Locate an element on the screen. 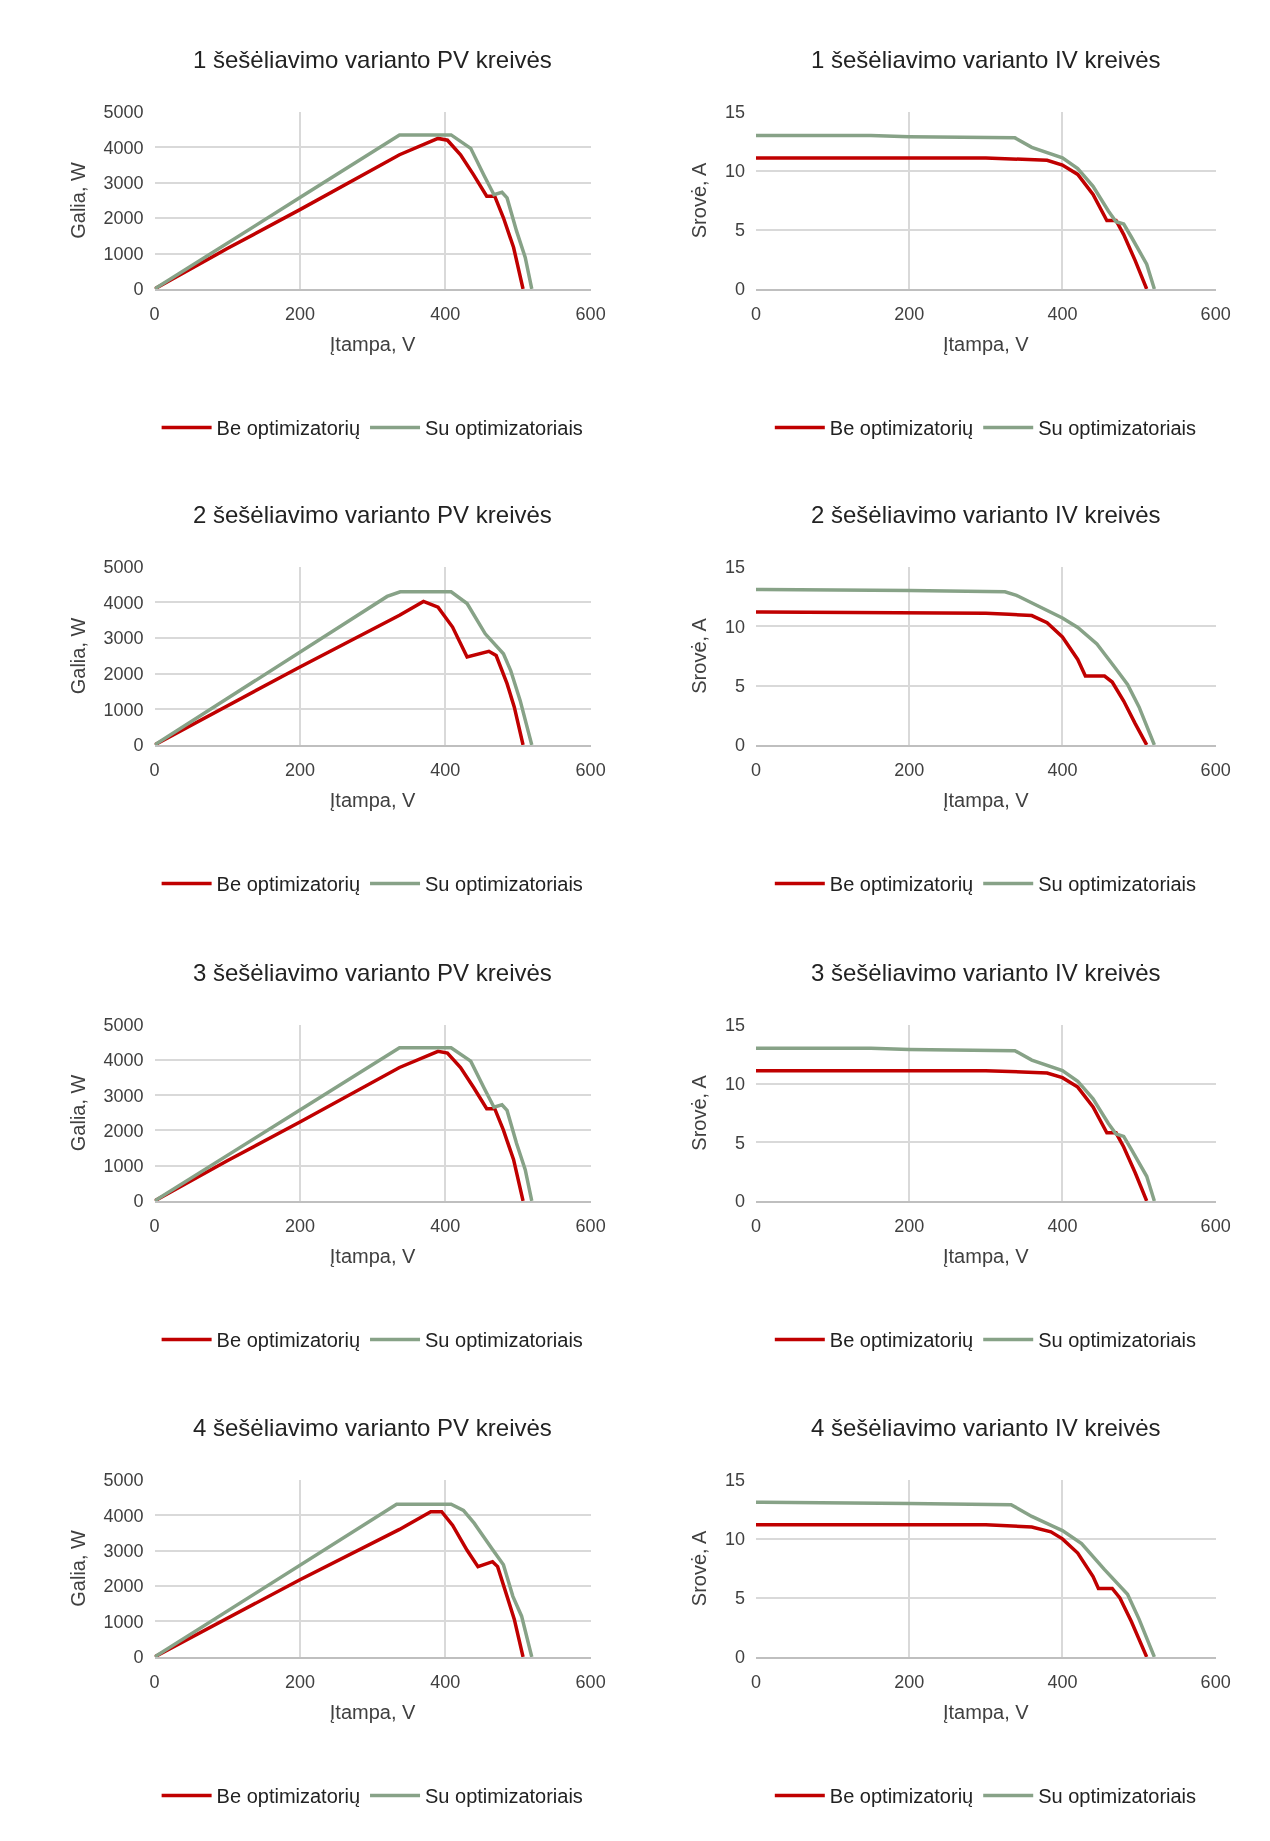 The image size is (1270, 1841). chart-title: 4 šešėliavimo varianto PV kreivės is located at coordinates (372, 1427).